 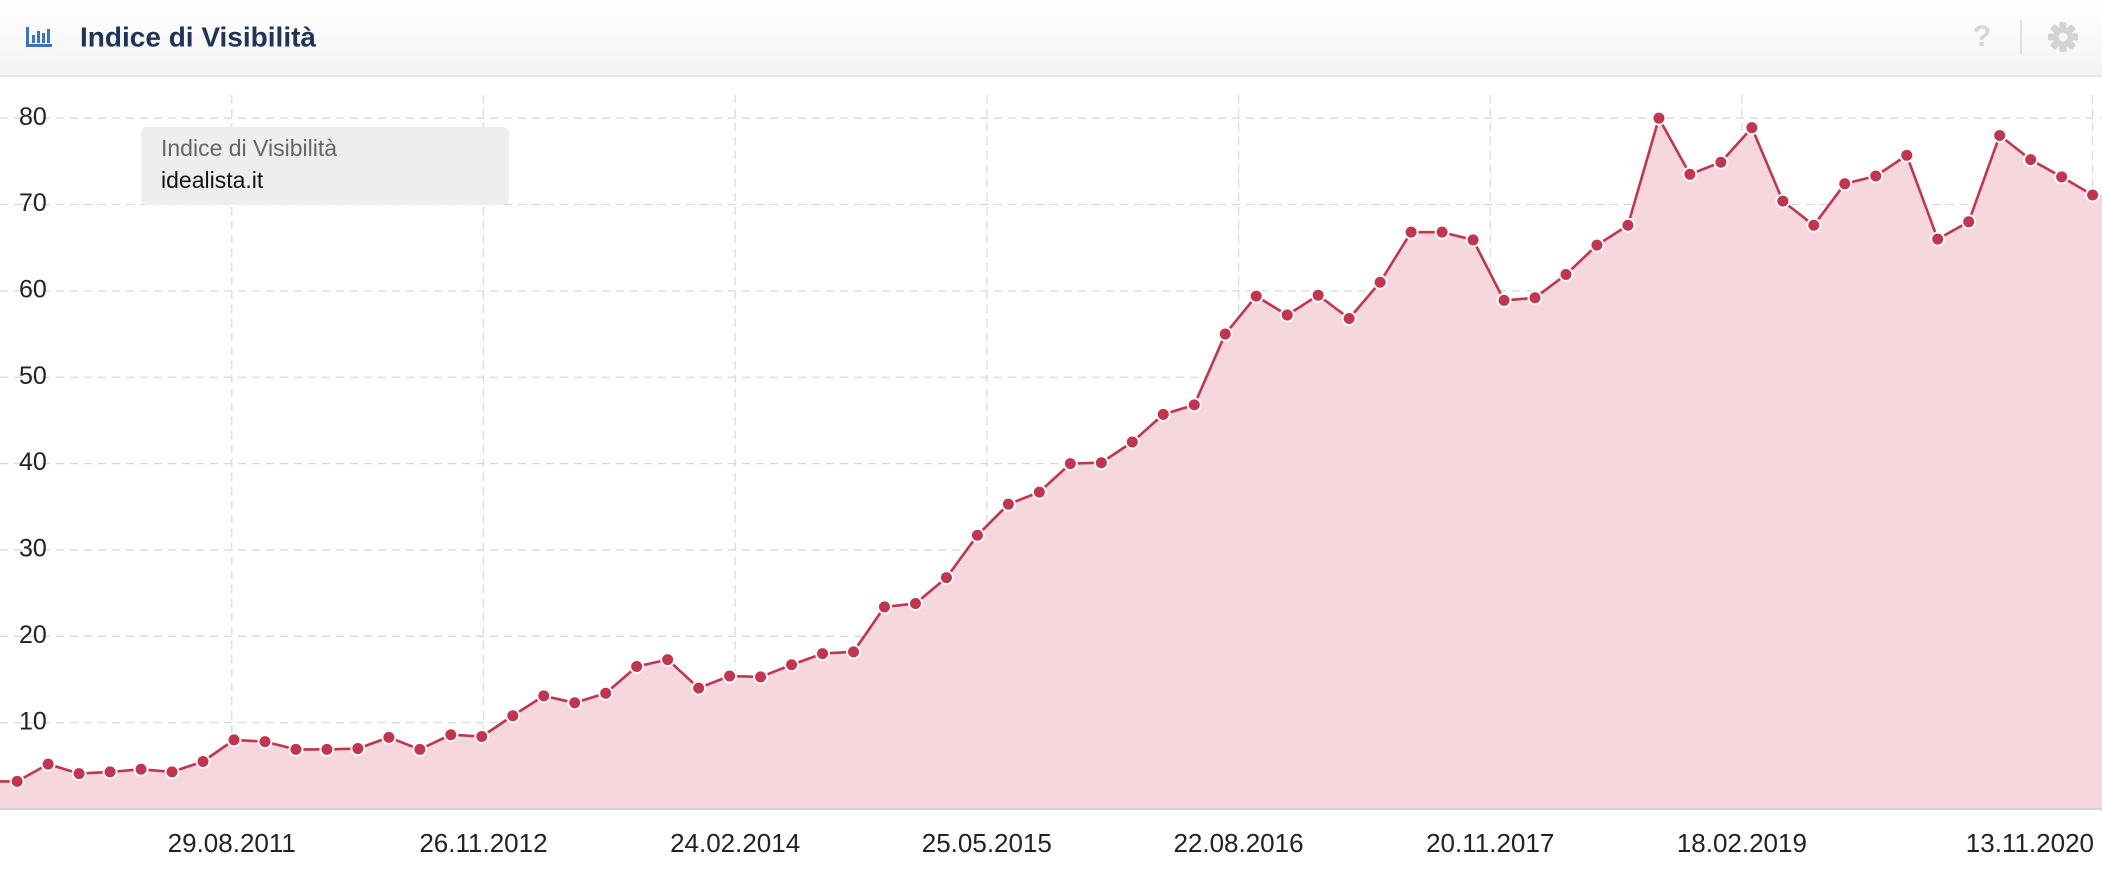 I want to click on x-tick-label: 20.11.2017, so click(x=1490, y=843).